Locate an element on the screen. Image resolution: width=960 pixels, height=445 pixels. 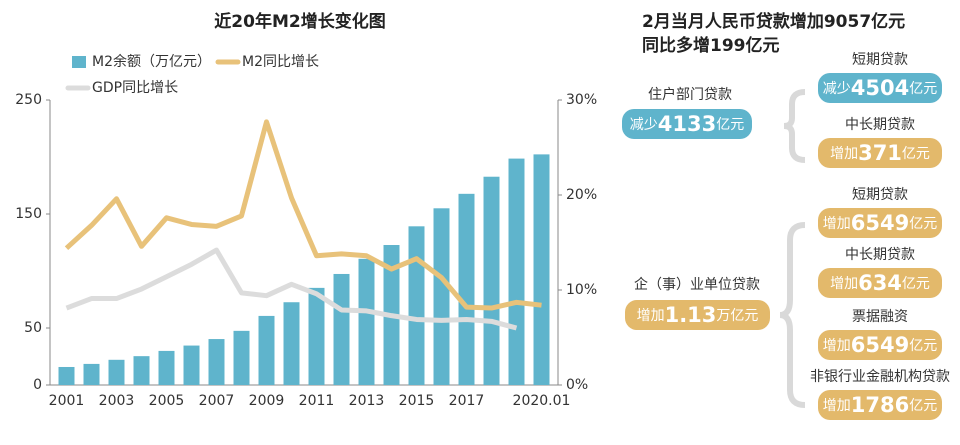
group-label: 住户部门贷款 is located at coordinates (690, 94).